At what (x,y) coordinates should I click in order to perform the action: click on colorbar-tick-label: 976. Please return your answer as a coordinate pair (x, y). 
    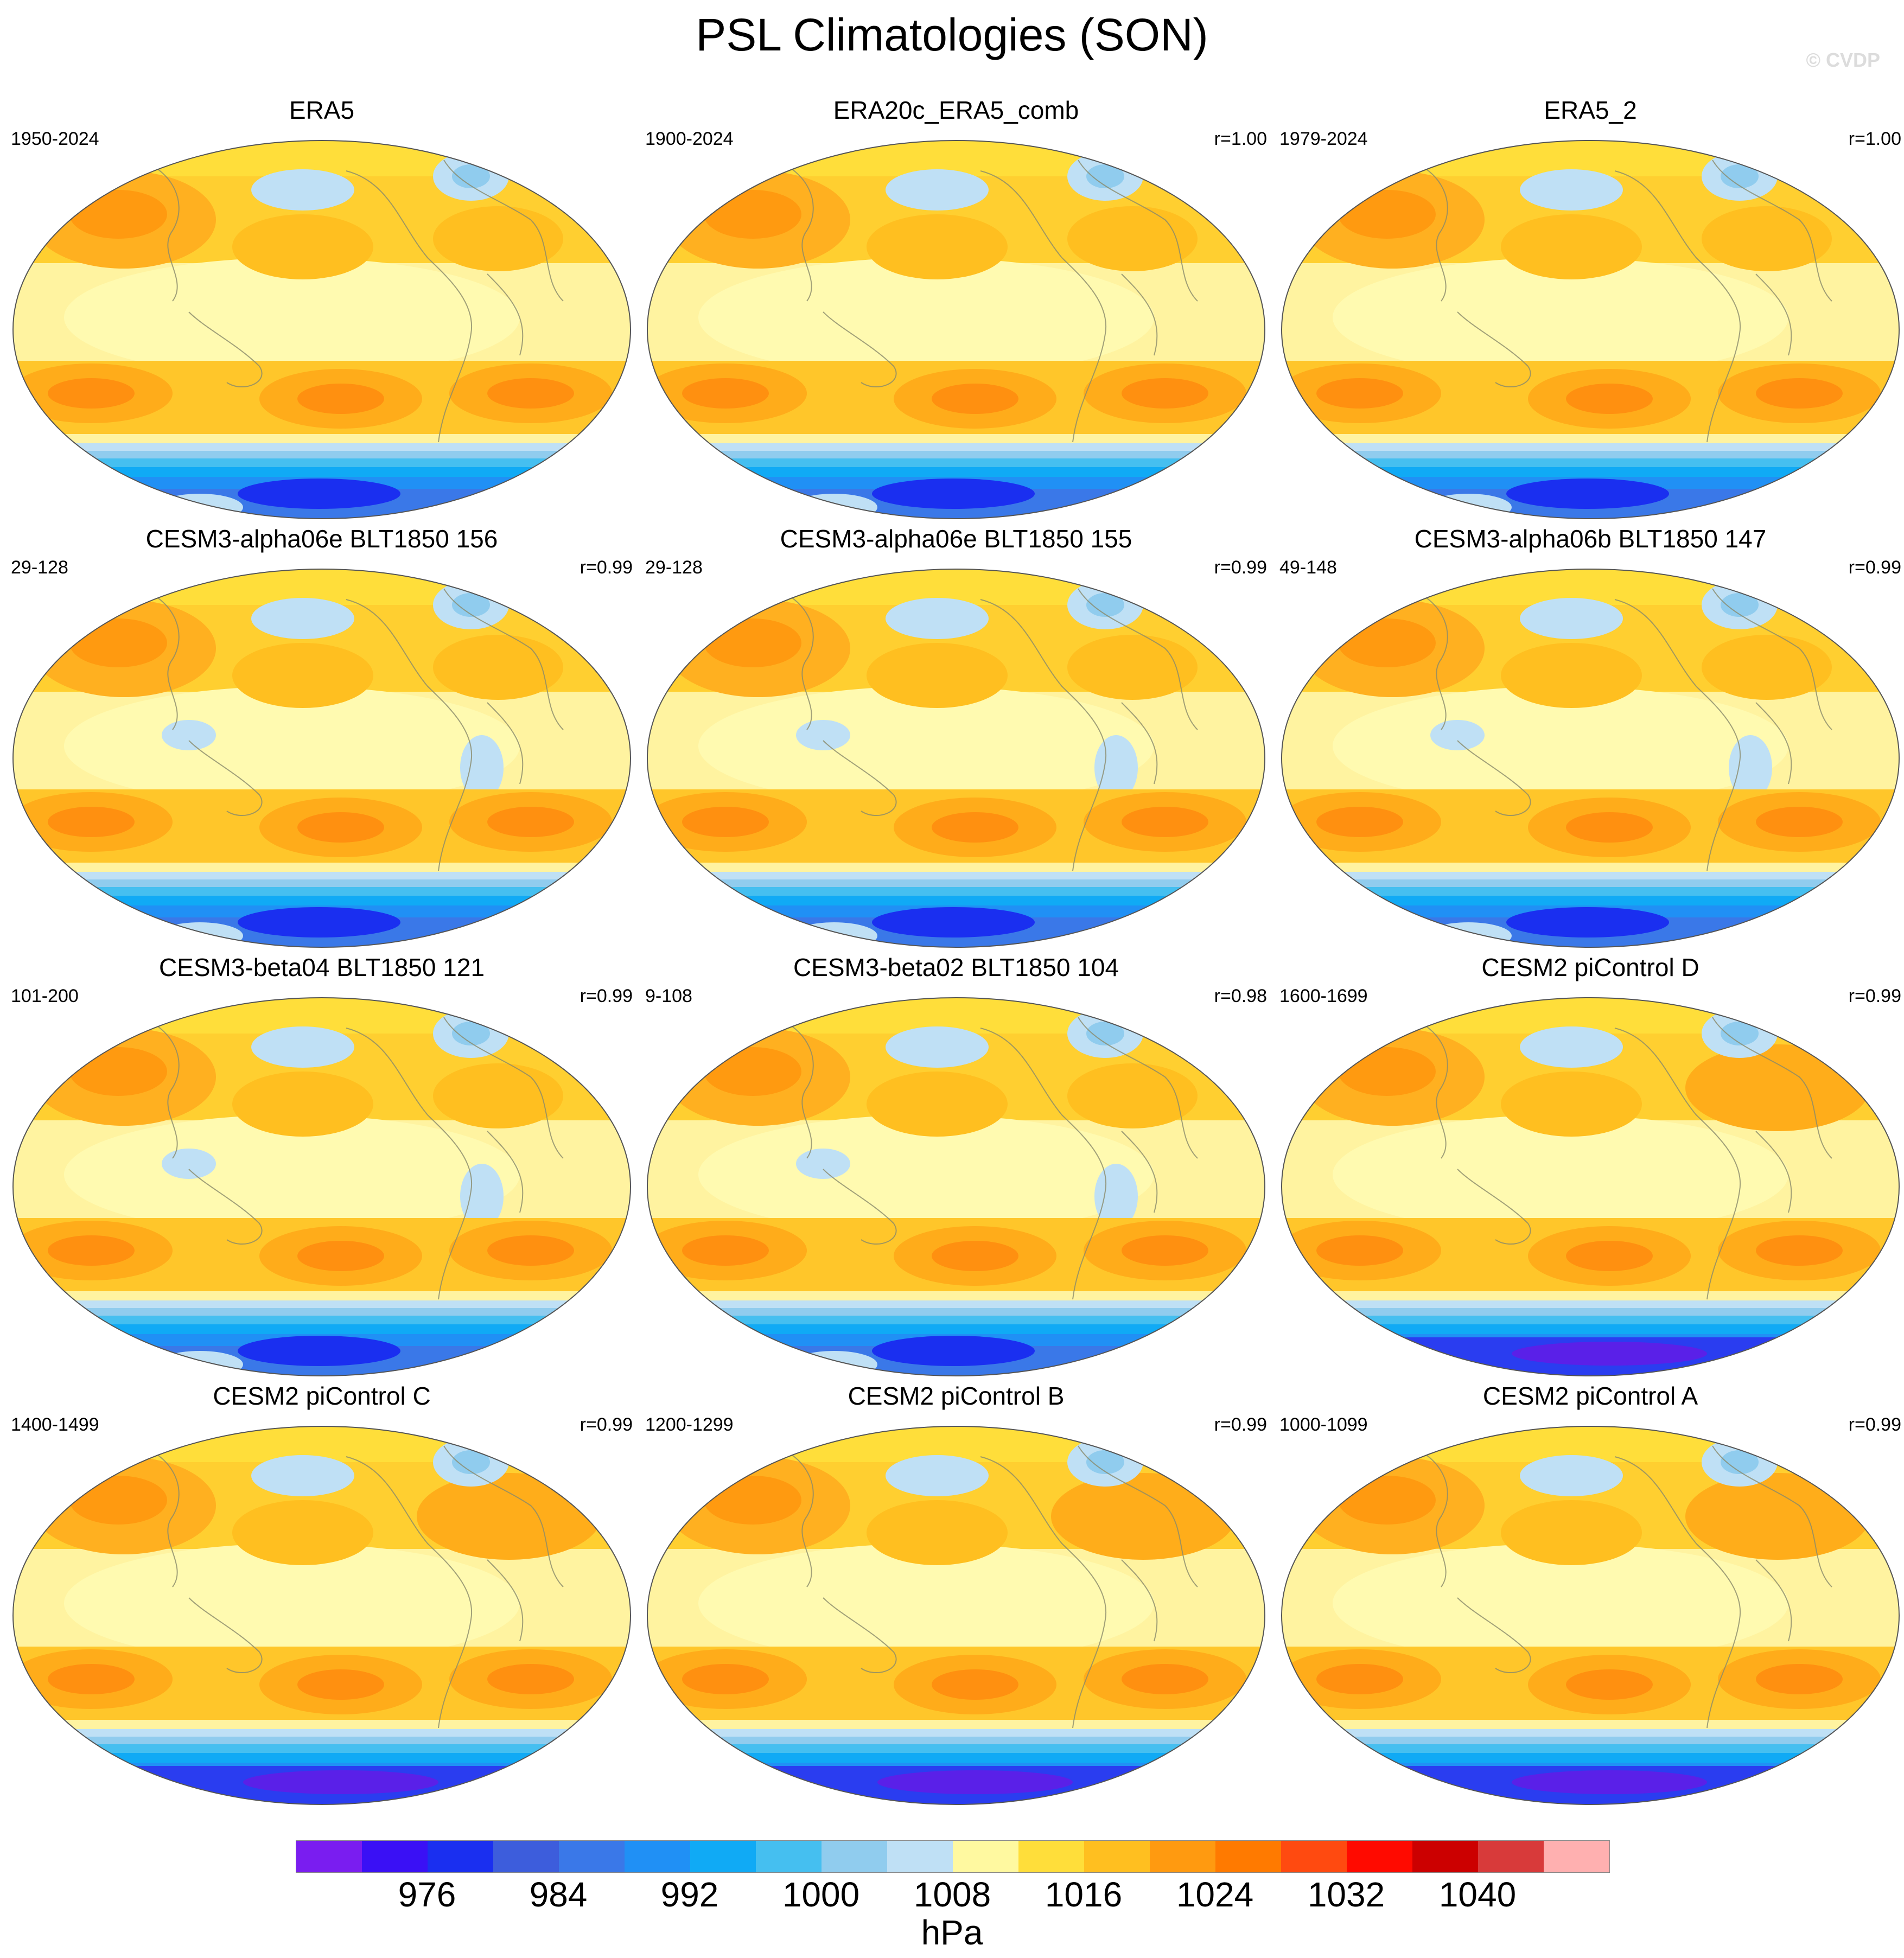
    Looking at the image, I should click on (427, 1894).